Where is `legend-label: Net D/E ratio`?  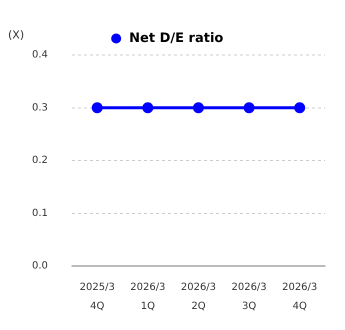
legend-label: Net D/E ratio is located at coordinates (176, 38).